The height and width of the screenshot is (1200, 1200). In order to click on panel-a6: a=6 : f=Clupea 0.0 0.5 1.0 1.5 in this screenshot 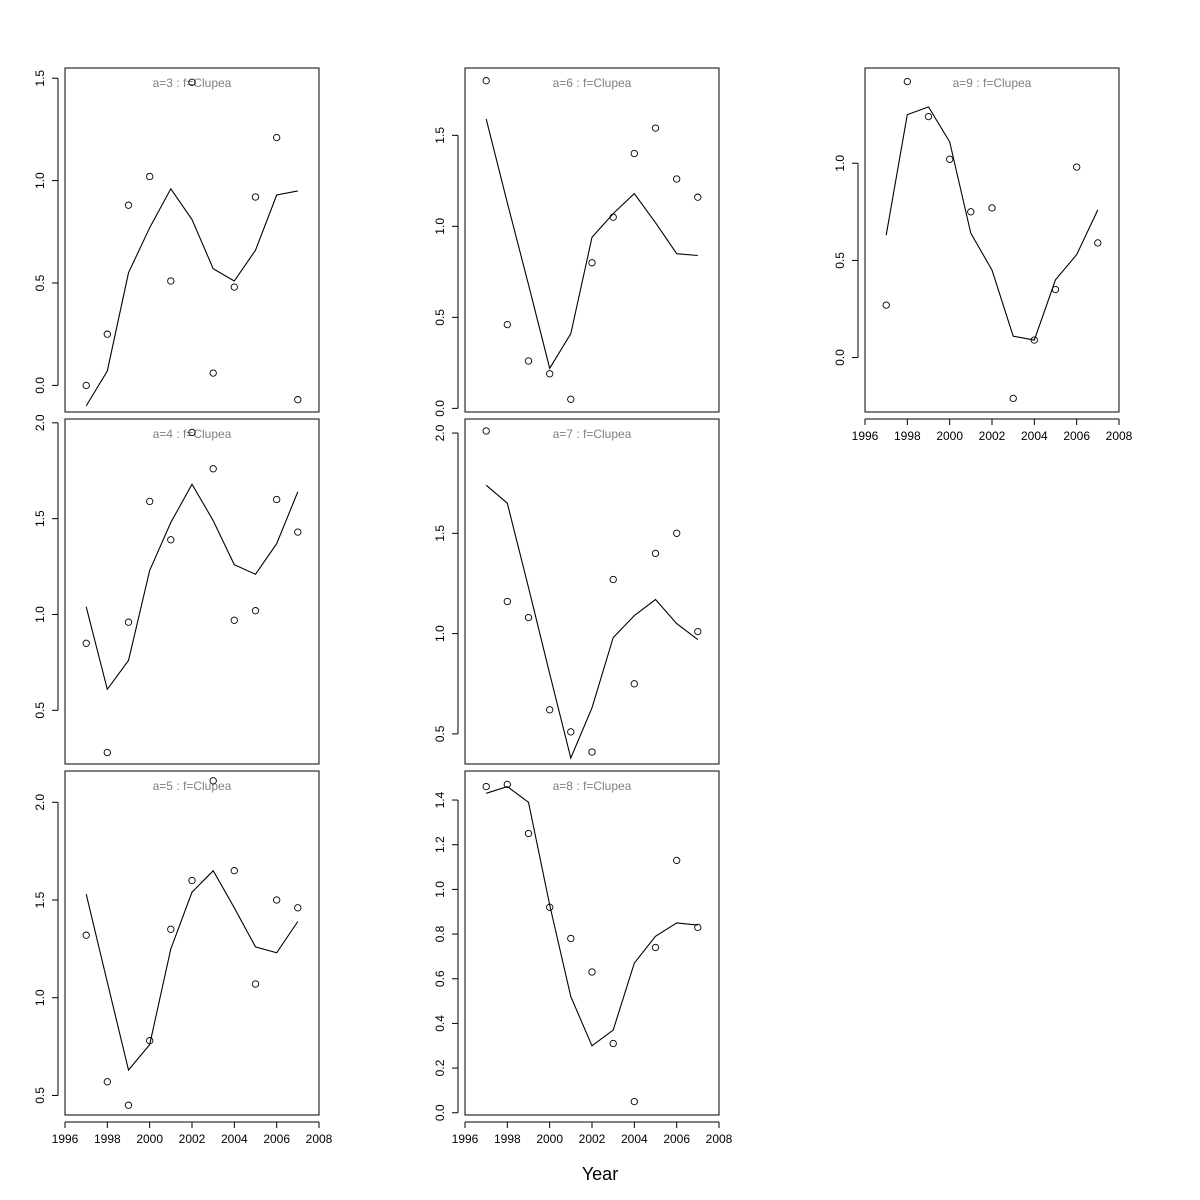, I will do `click(576, 242)`.